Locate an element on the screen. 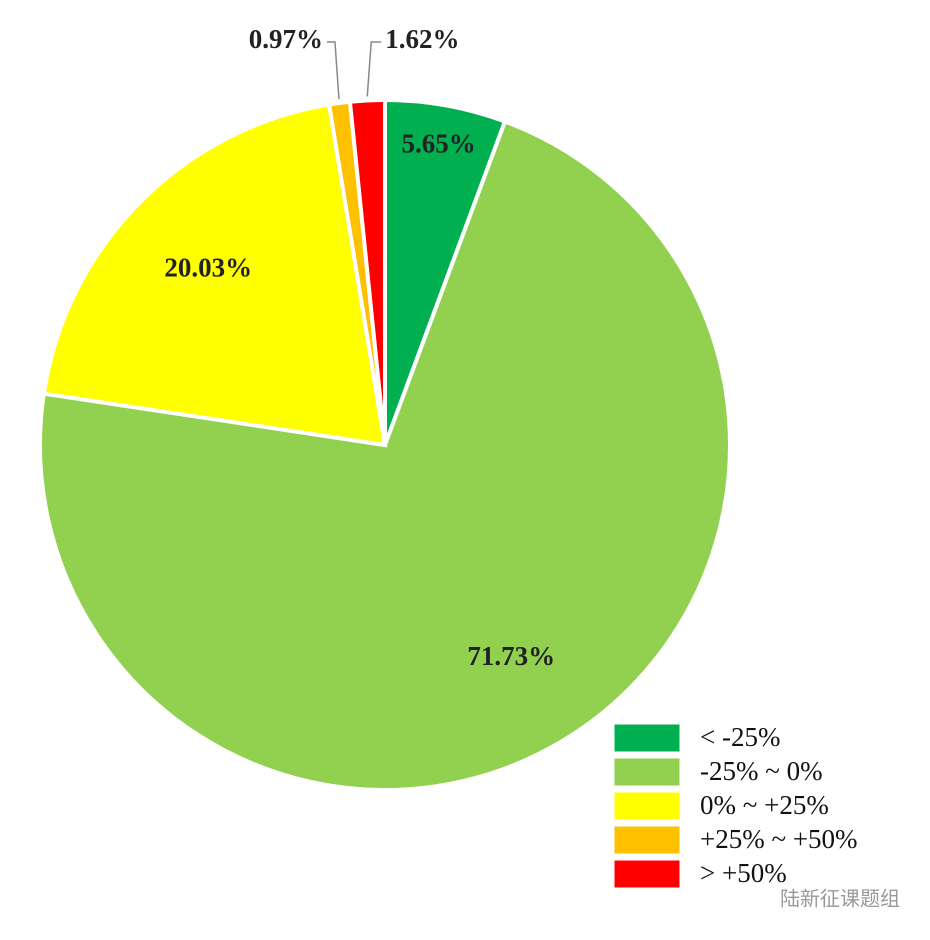  legend-label: -25% ~ 0% is located at coordinates (761, 771).